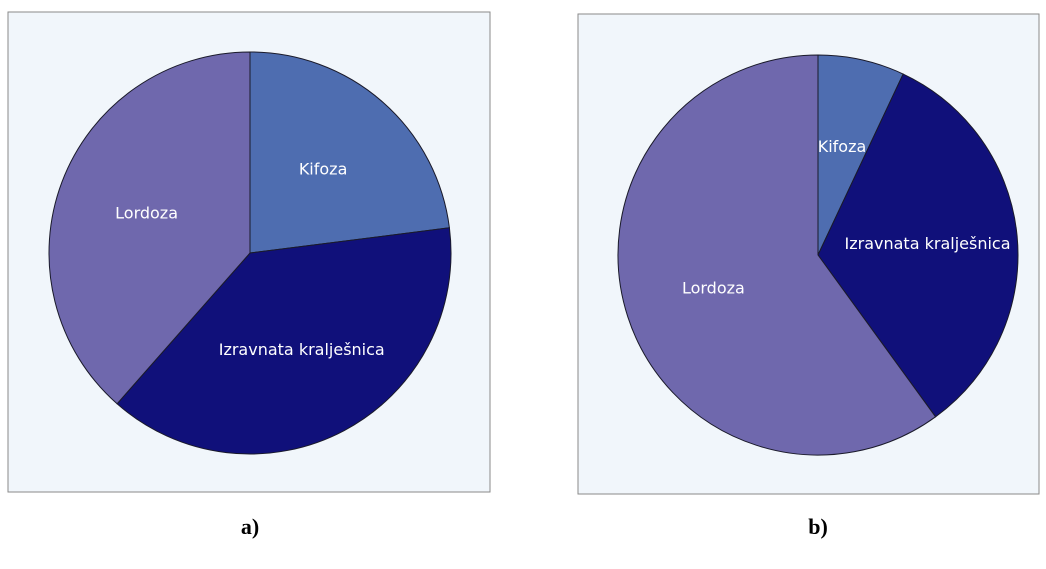 This screenshot has height=569, width=1046. What do you see at coordinates (818, 526) in the screenshot?
I see `caption: b)` at bounding box center [818, 526].